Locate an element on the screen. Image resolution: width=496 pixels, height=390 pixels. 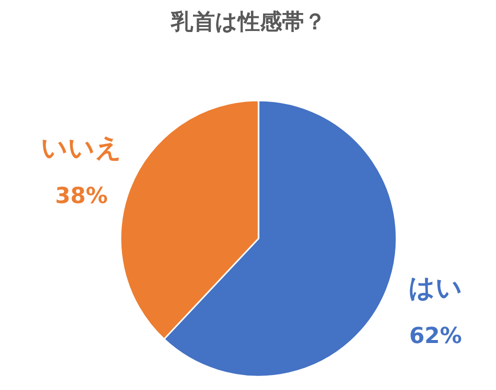
slice-label: いいえ is located at coordinates (81, 148).